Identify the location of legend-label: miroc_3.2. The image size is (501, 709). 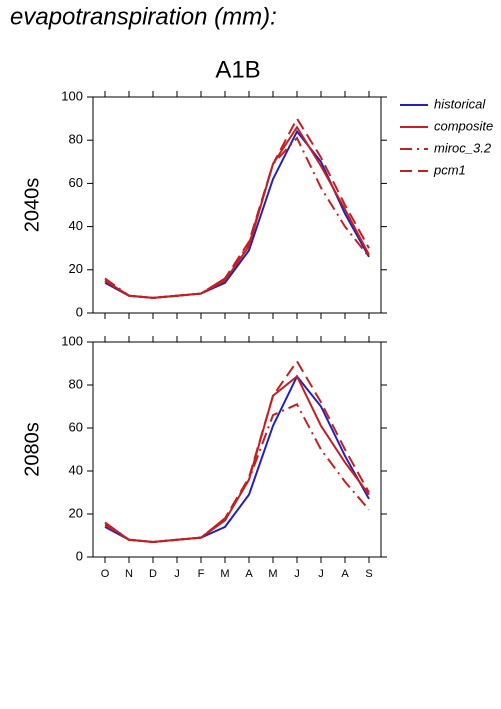
(463, 147).